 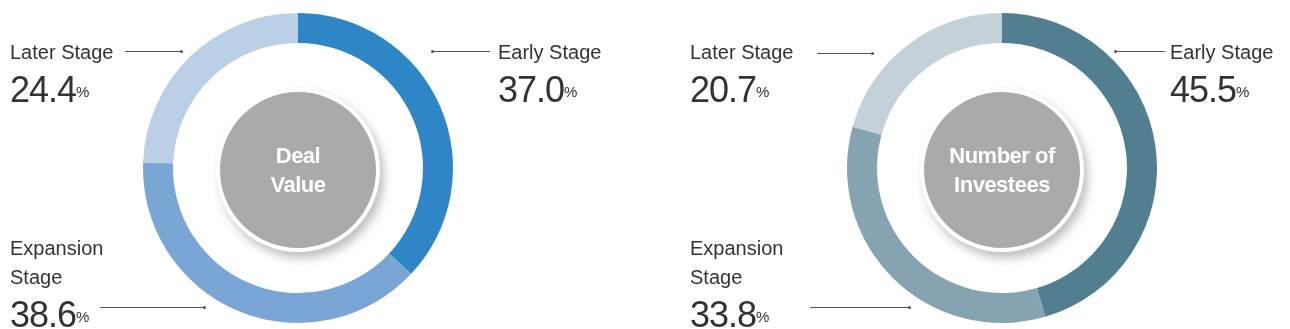 I want to click on text: Number of Investees, so click(x=1002, y=170).